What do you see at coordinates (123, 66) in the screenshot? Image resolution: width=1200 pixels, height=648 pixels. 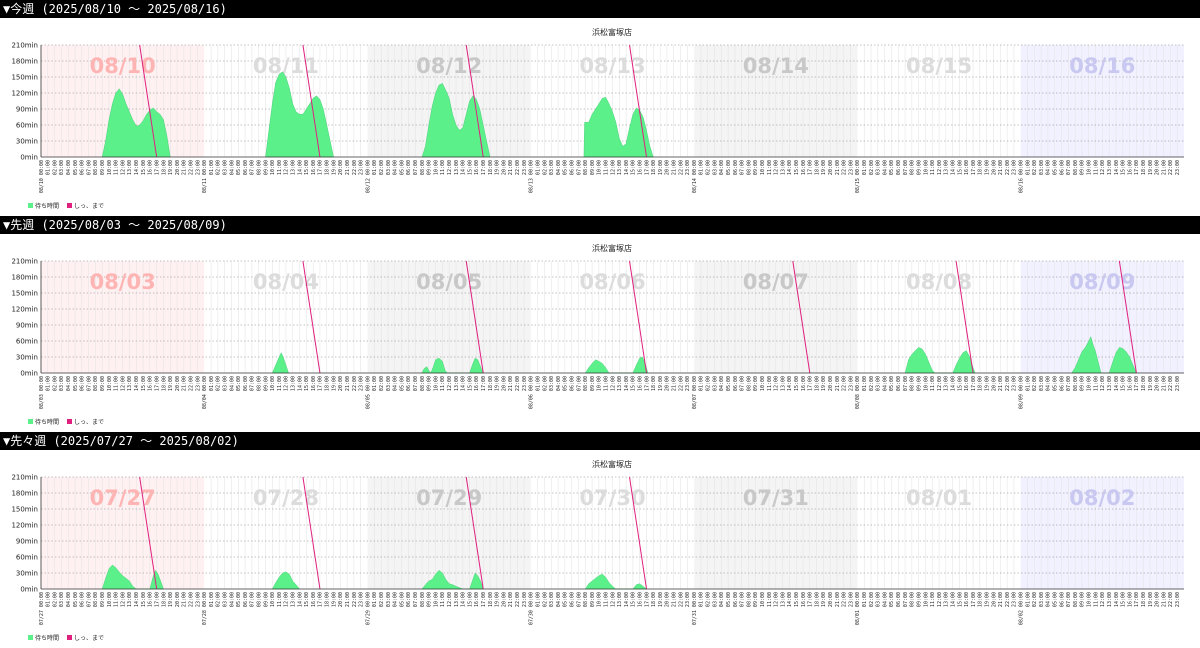 I see `day-label: 08/10` at bounding box center [123, 66].